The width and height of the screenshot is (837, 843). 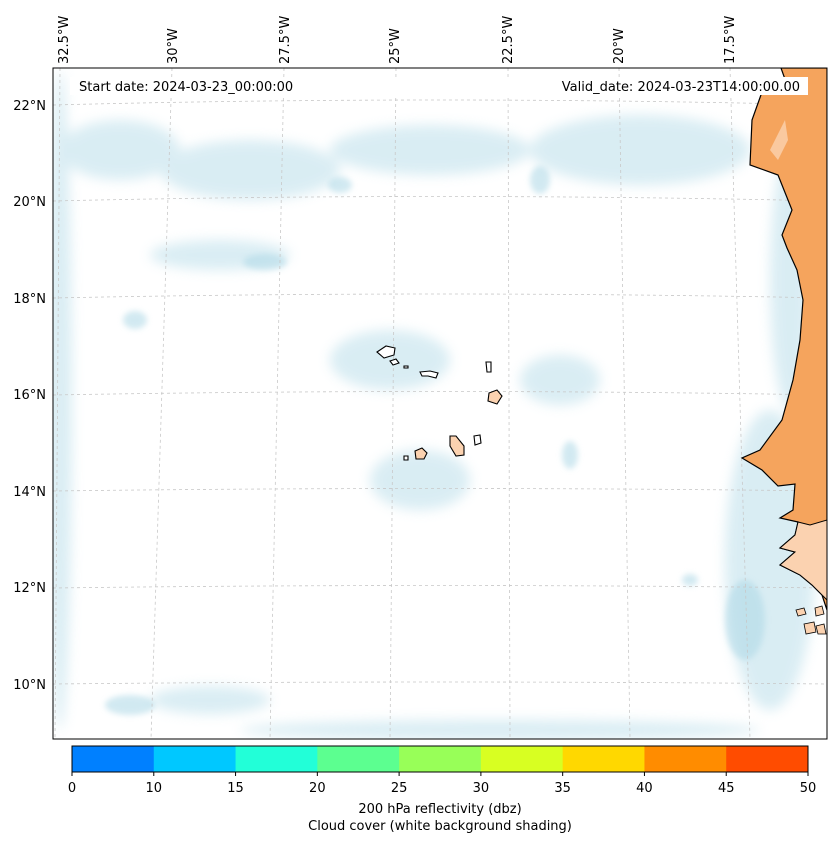 What do you see at coordinates (488, 367) in the screenshot?
I see `island-sal` at bounding box center [488, 367].